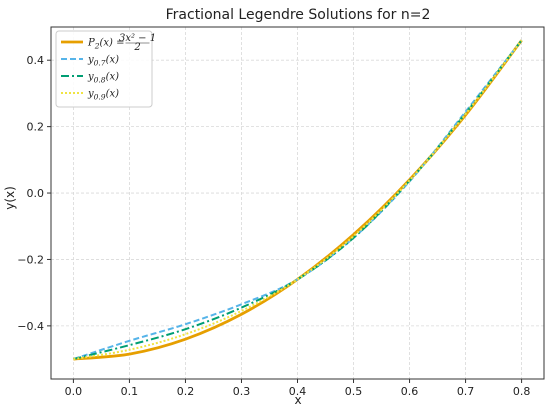  I want to click on y-tick-label: 0.0, so click(36, 193).